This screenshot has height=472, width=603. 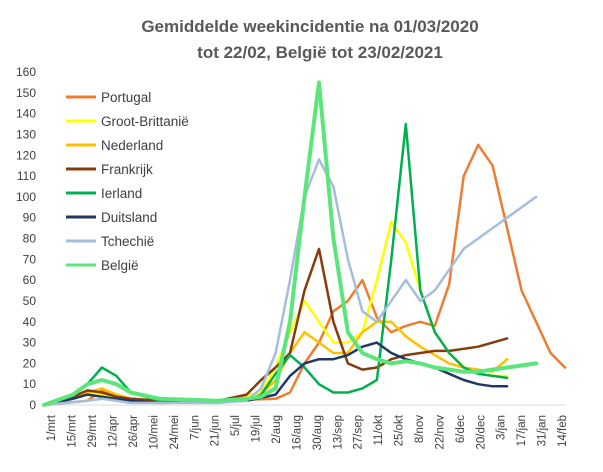 What do you see at coordinates (30, 343) in the screenshot?
I see `y-tick-label: 30` at bounding box center [30, 343].